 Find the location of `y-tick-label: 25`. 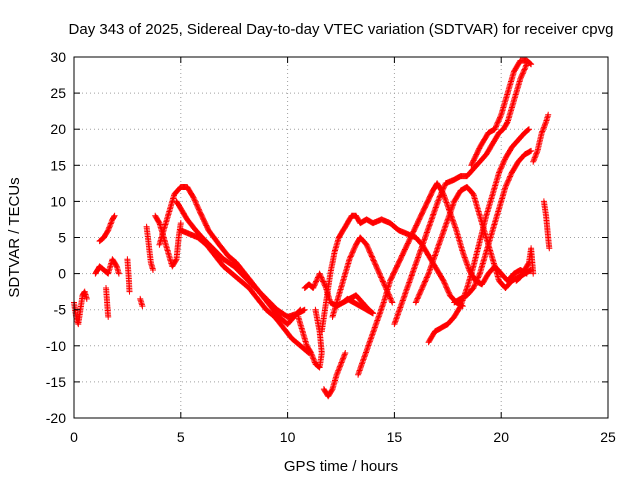

y-tick-label: 25 is located at coordinates (58, 93).